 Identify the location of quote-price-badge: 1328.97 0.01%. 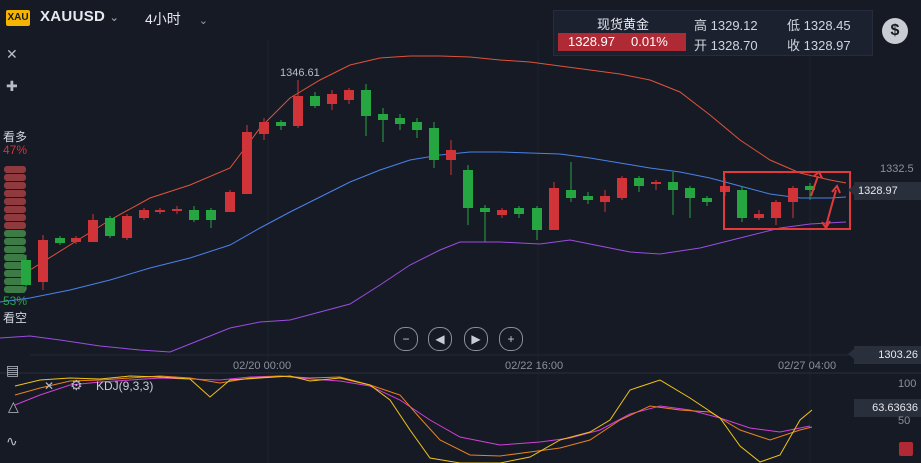
(622, 42).